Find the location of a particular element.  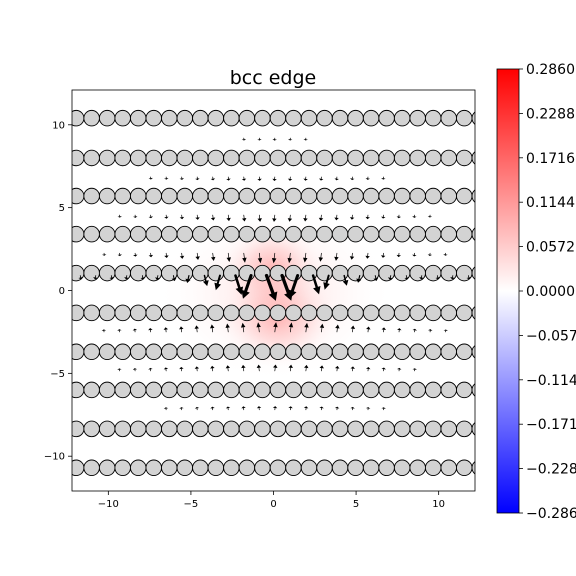

y-tick-label-2: 0 is located at coordinates (62, 291).